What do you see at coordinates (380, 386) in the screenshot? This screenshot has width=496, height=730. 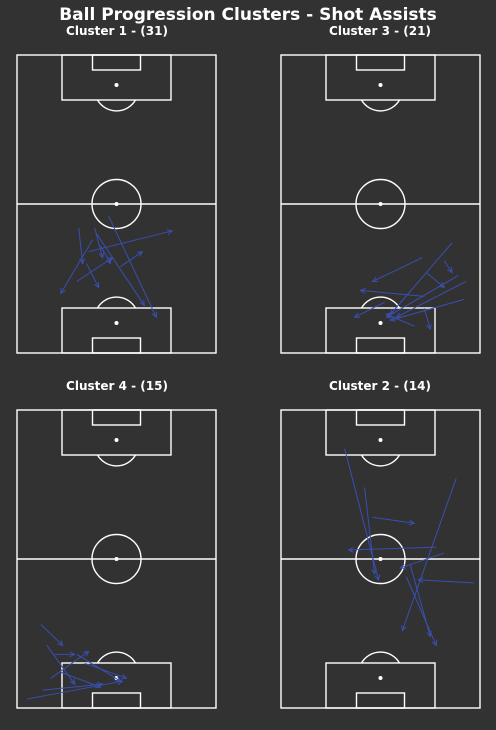 I see `panel-title: Cluster 2 - (14)` at bounding box center [380, 386].